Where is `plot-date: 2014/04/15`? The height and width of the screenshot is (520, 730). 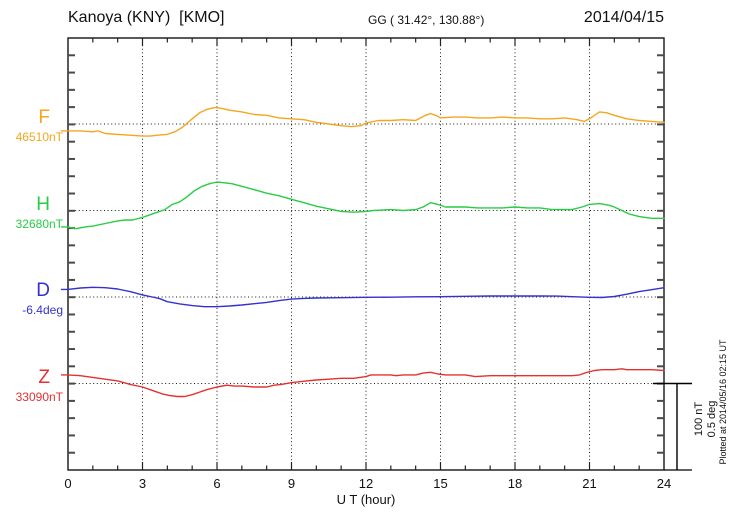 plot-date: 2014/04/15 is located at coordinates (623, 17).